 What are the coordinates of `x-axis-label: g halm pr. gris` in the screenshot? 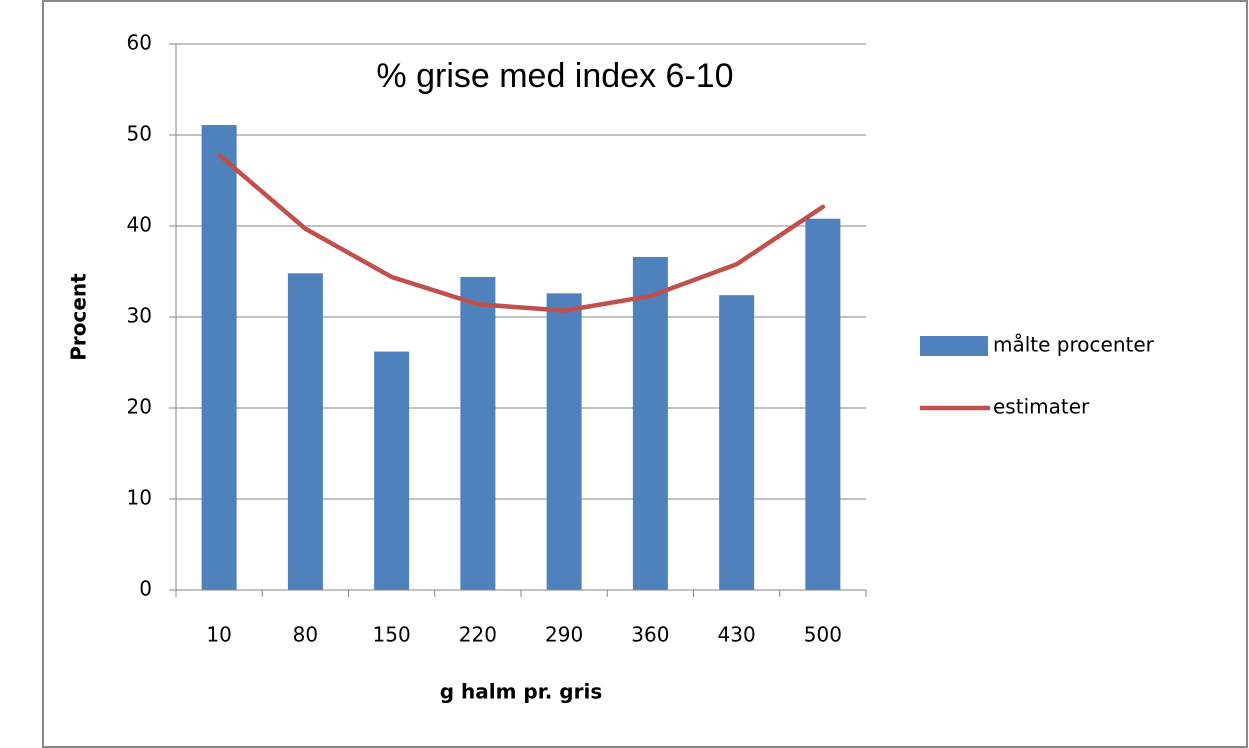 It's located at (521, 692).